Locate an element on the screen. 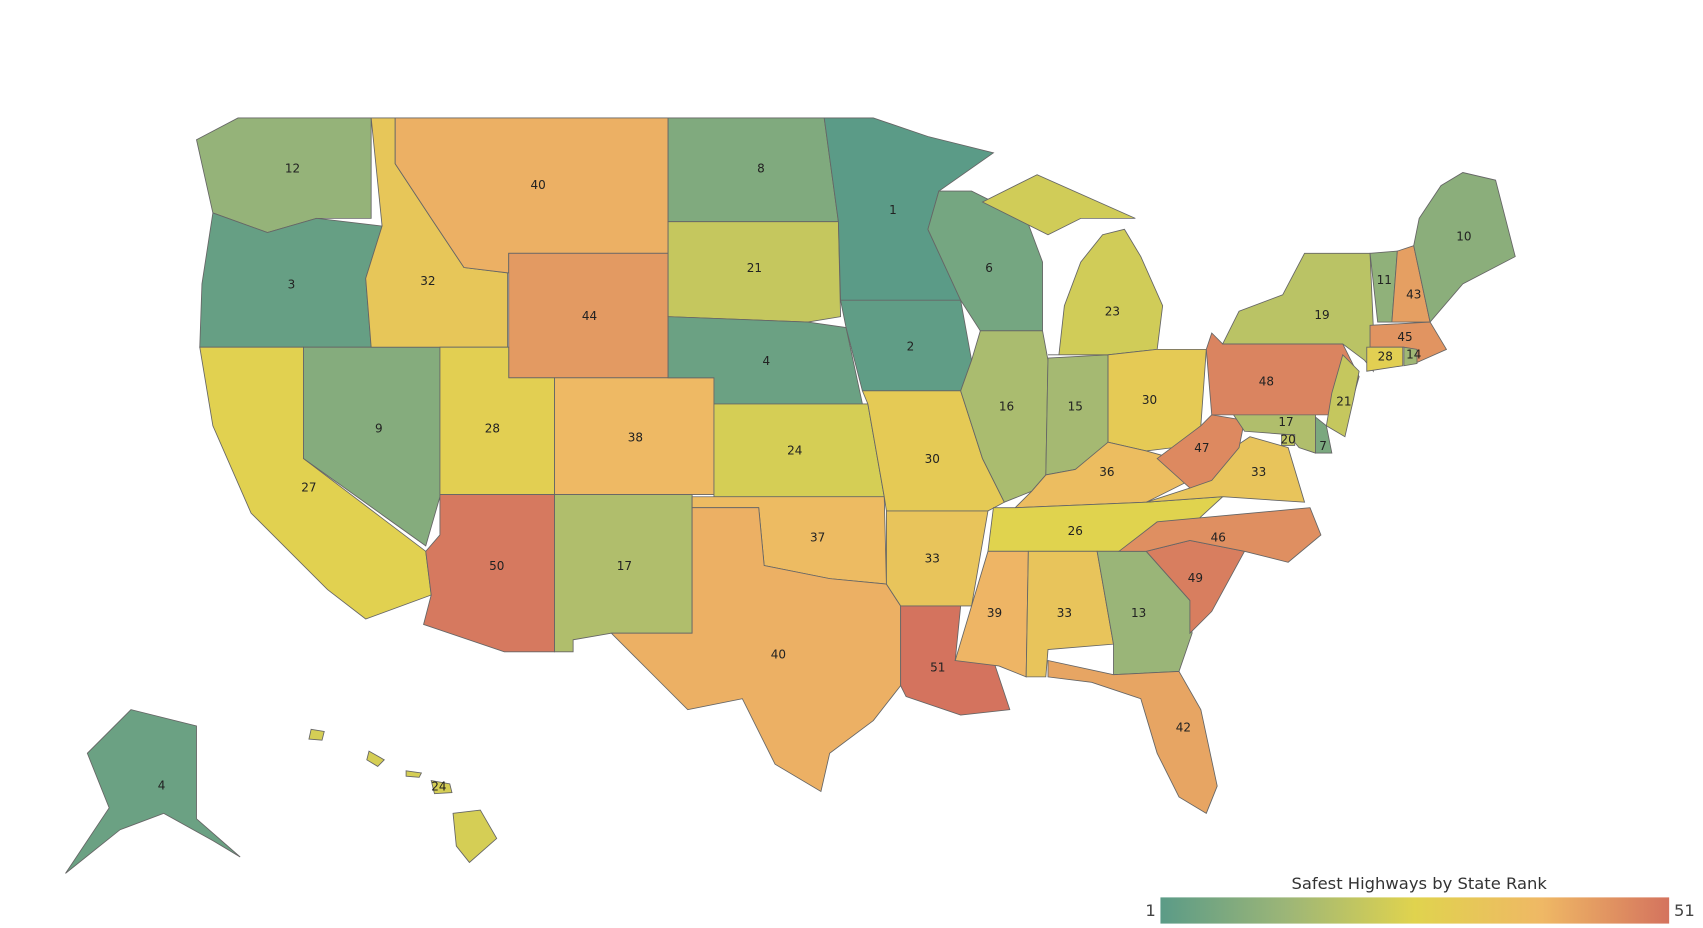  state-label: 27 is located at coordinates (308, 488).